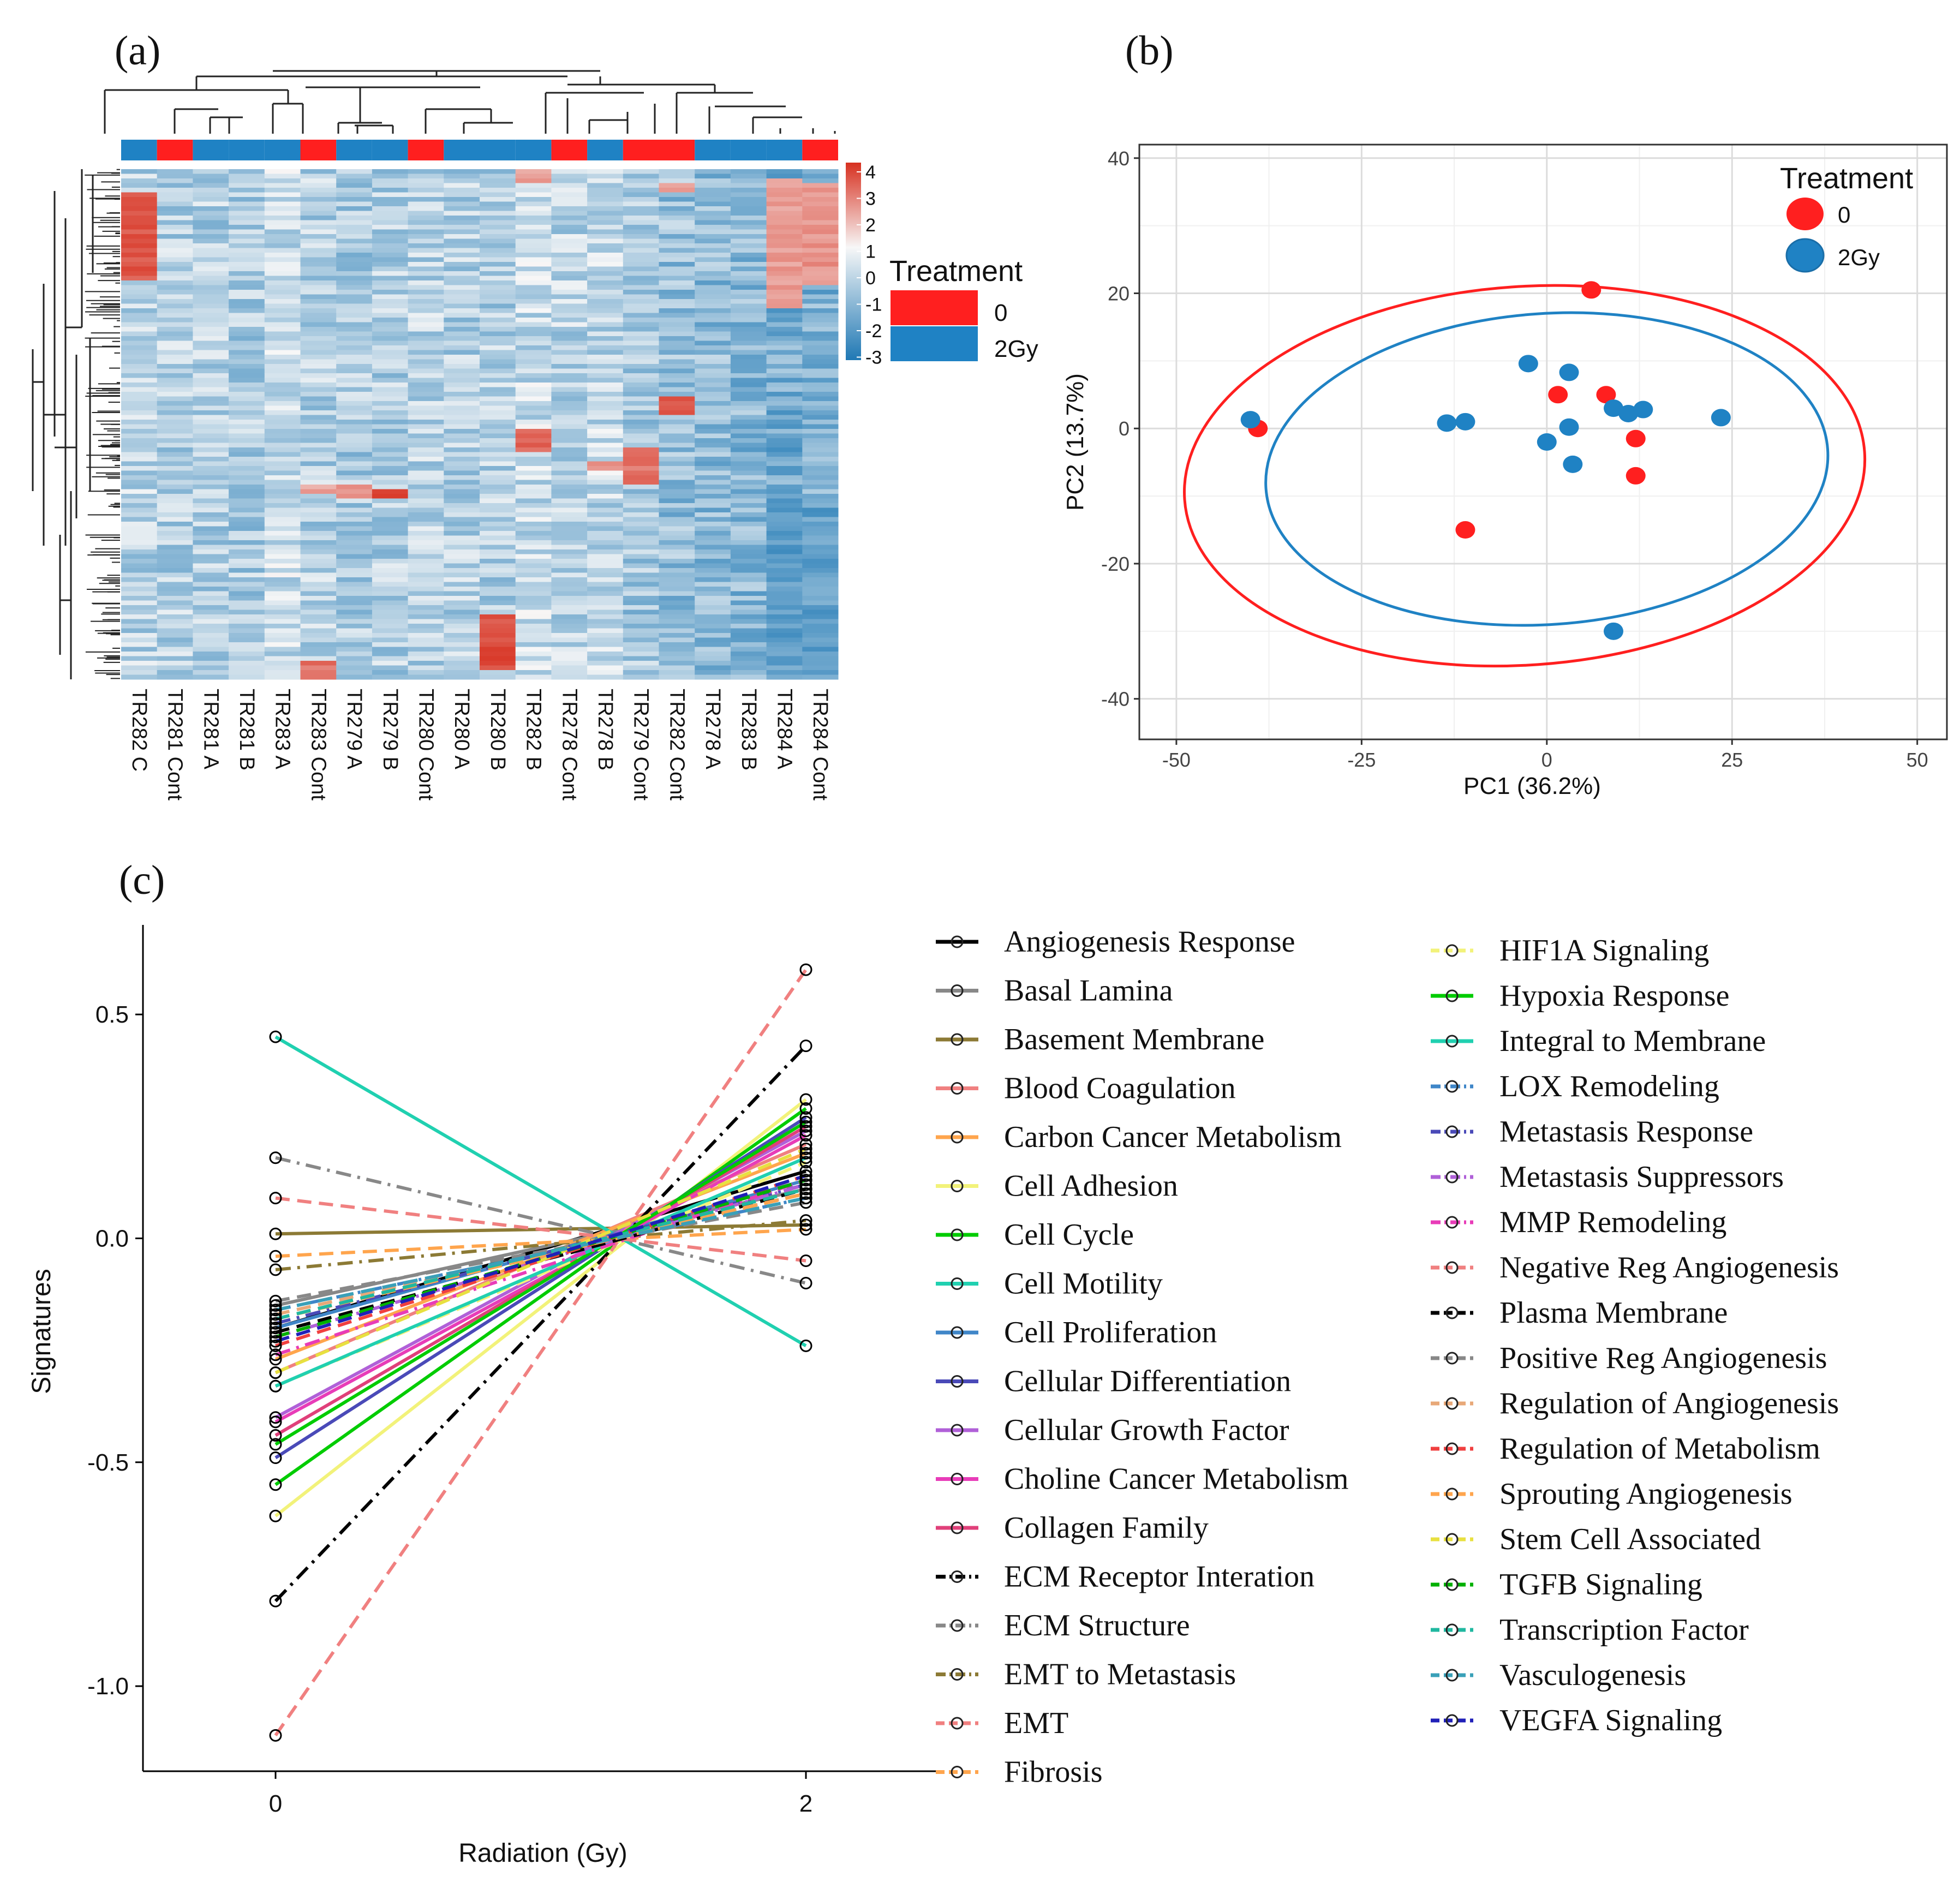  I want to click on column-label: TR280 Cont, so click(425, 744).